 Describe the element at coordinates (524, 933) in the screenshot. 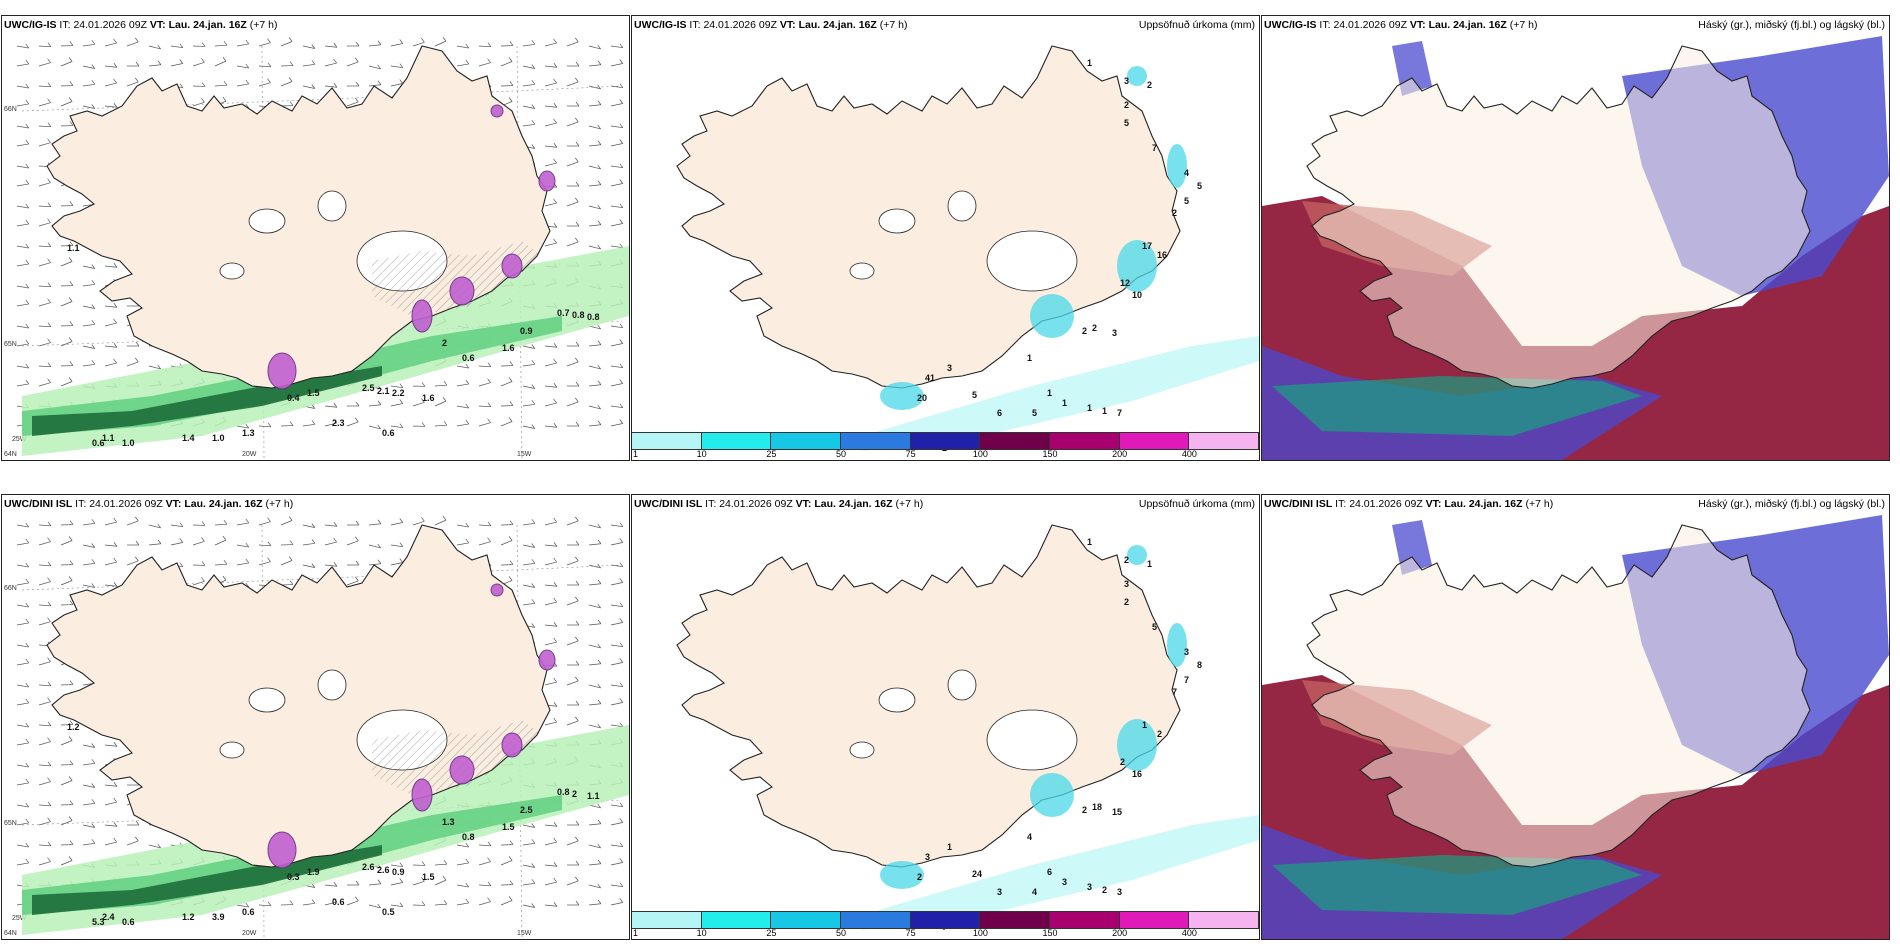

I see `axis-label: 15W` at that location.